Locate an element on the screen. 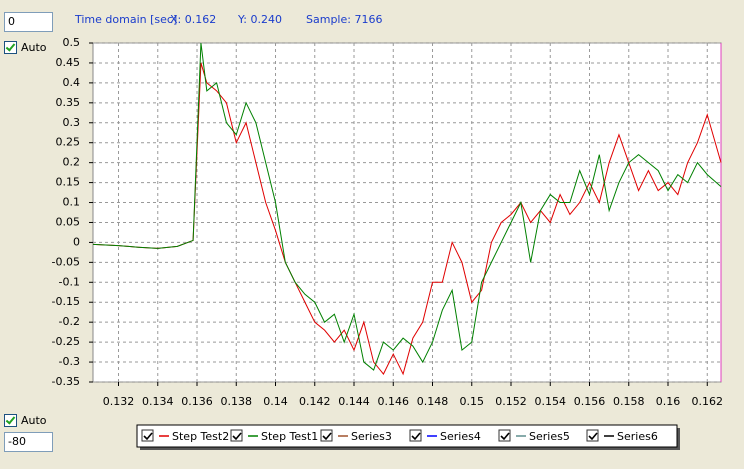 This screenshot has height=469, width=744. legend-label: Series4 is located at coordinates (460, 436).